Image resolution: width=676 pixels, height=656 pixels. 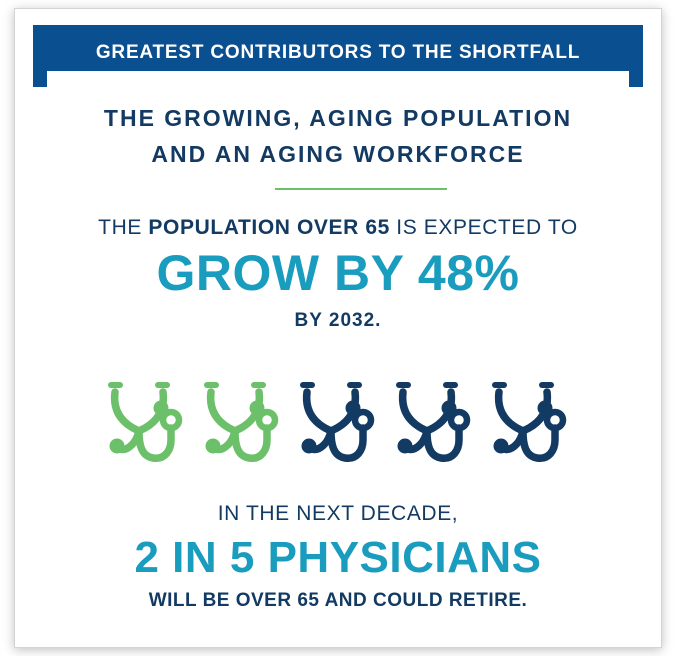 What do you see at coordinates (361, 189) in the screenshot?
I see `divider-line` at bounding box center [361, 189].